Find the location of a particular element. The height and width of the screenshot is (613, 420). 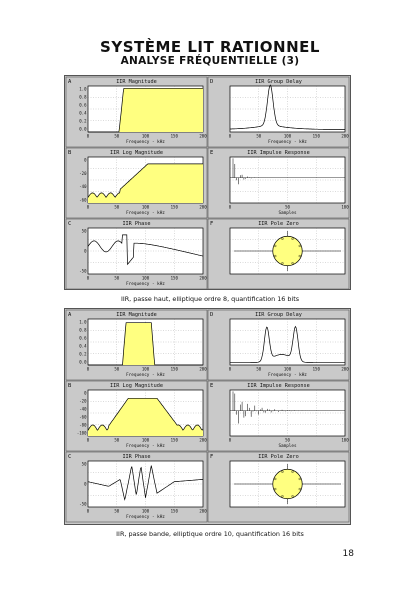

y-tick-label: 0.2 is located at coordinates (83, 121).